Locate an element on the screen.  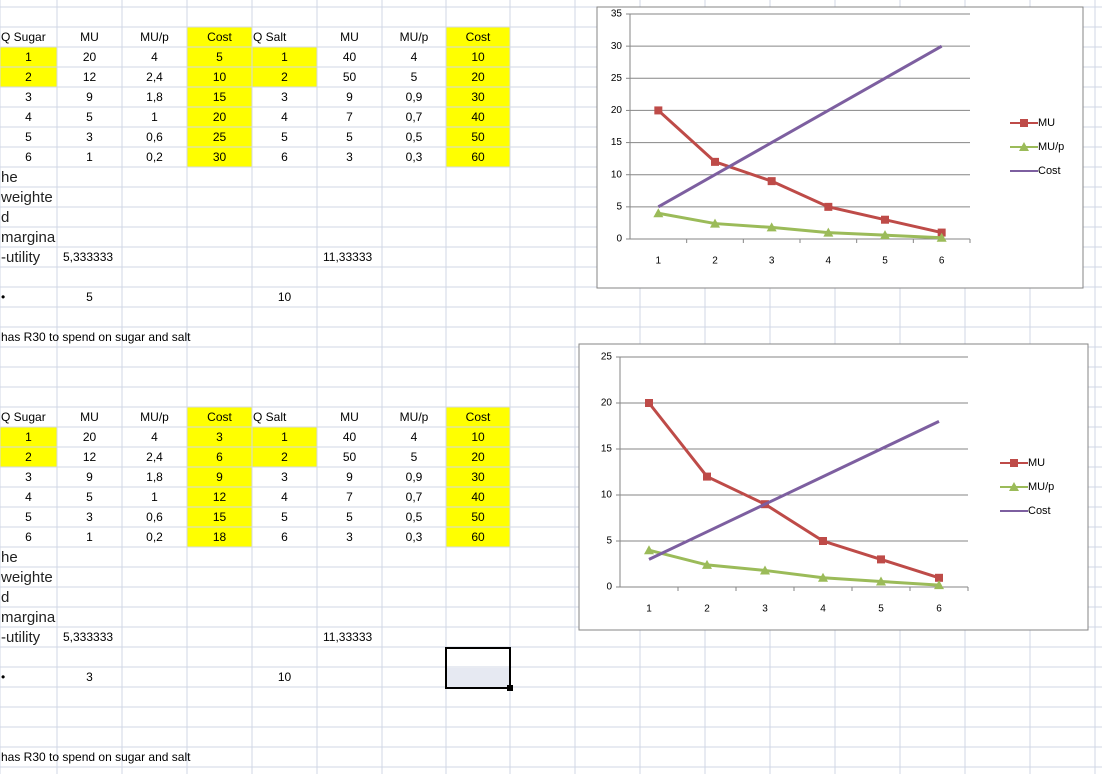
x-tick-label: 4 is located at coordinates (823, 609).